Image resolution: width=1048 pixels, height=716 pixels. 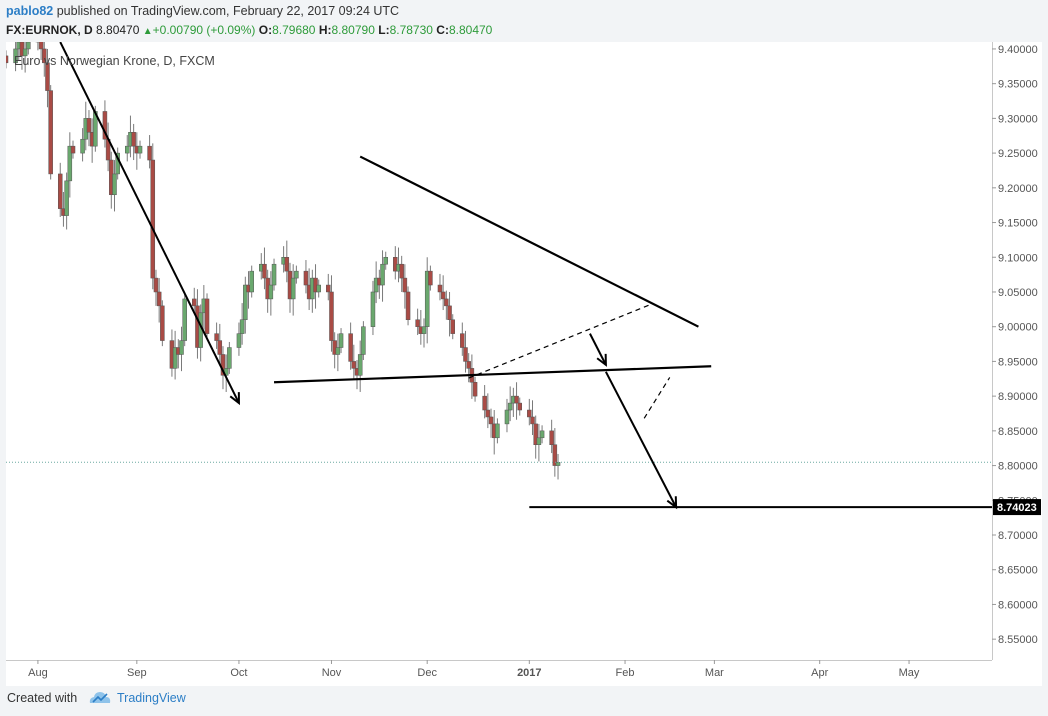 I want to click on open-value: 8.79680, so click(x=294, y=30).